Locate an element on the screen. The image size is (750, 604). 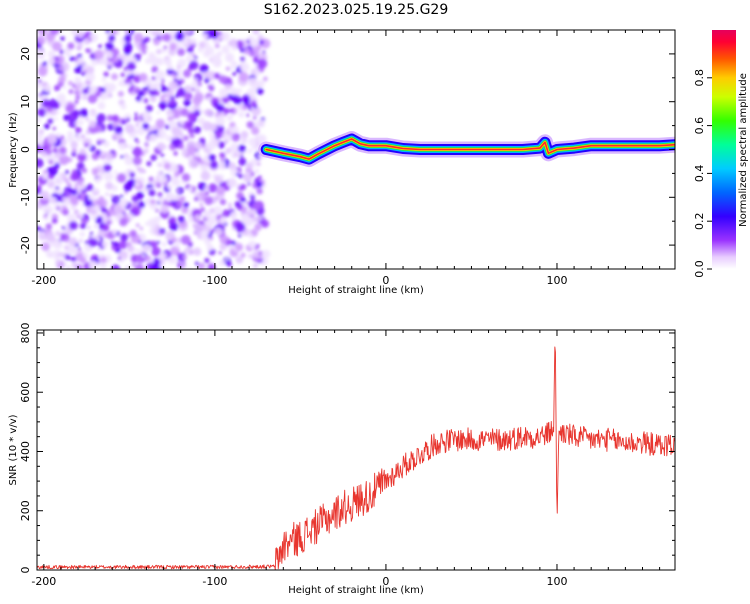
y-tick-label: 800 is located at coordinates (25, 332).